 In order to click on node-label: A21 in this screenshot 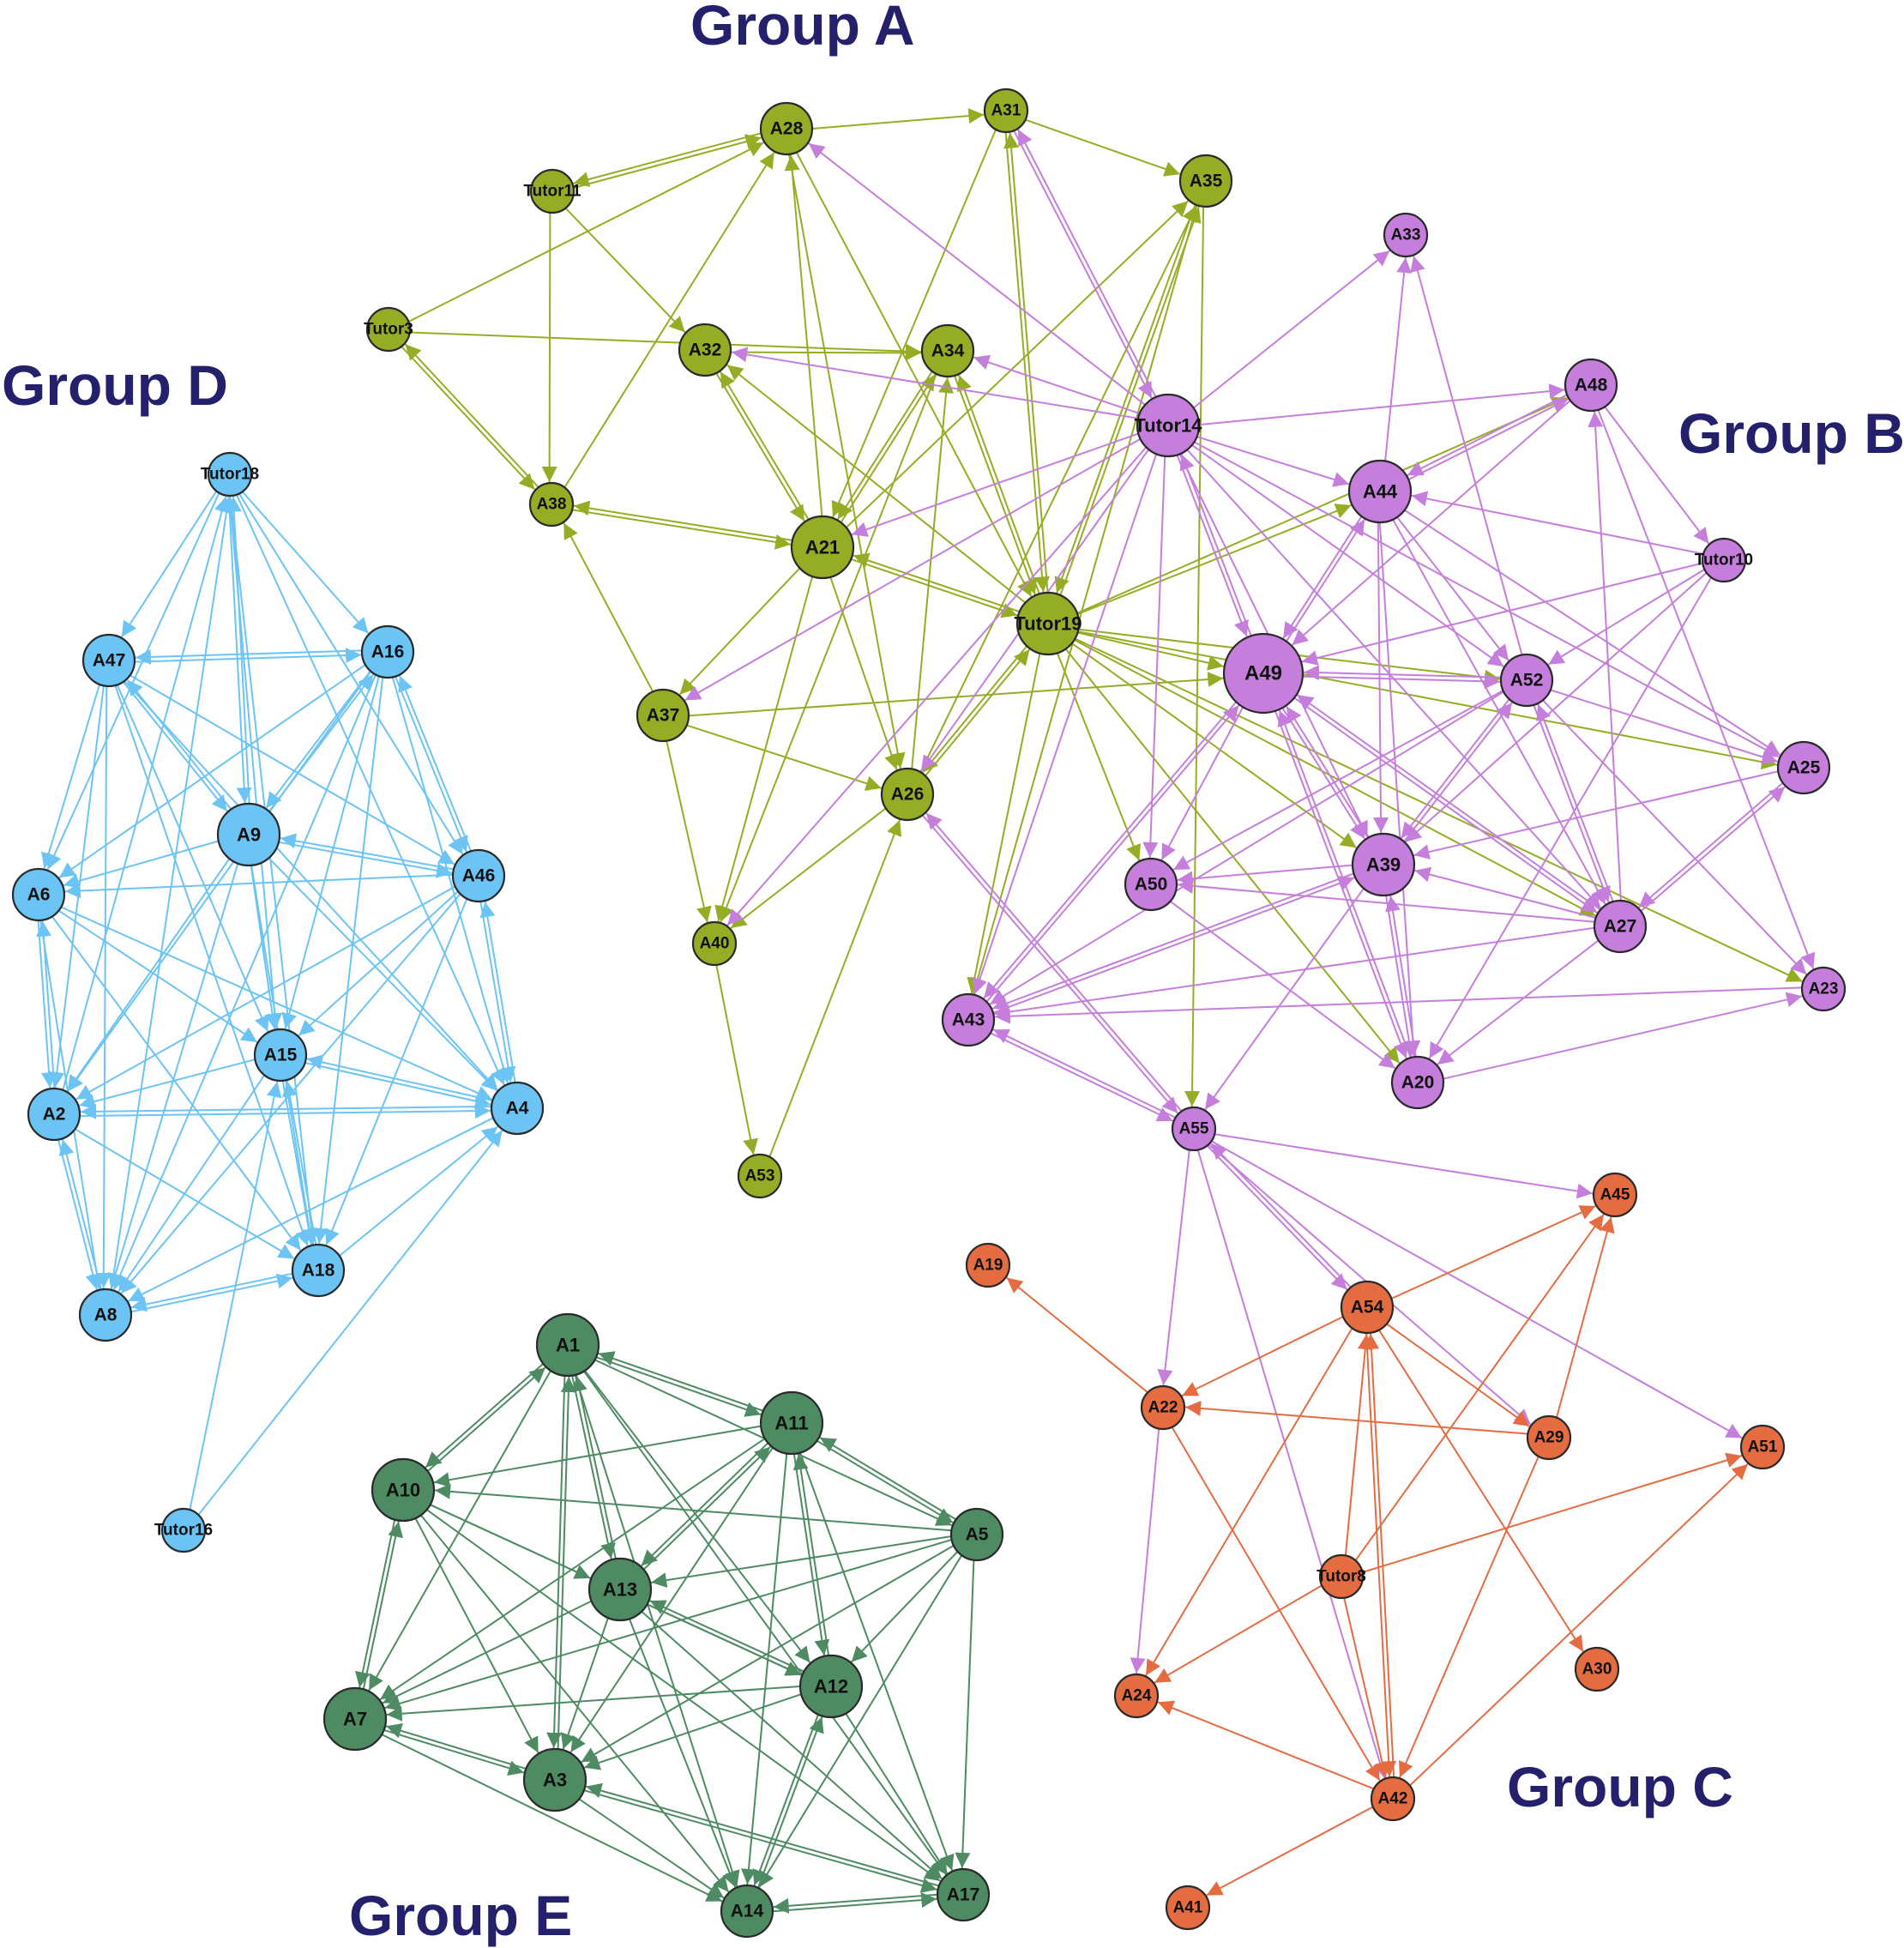, I will do `click(823, 547)`.